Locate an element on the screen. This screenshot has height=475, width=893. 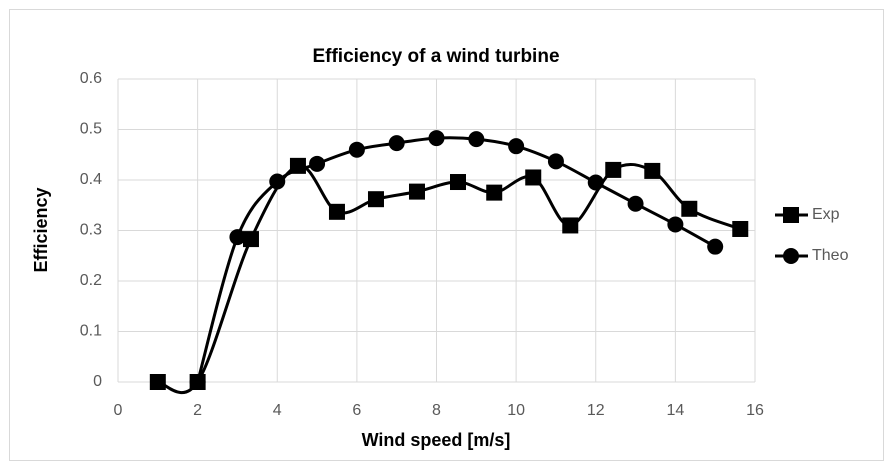
x-tick-label: 2 is located at coordinates (197, 410).